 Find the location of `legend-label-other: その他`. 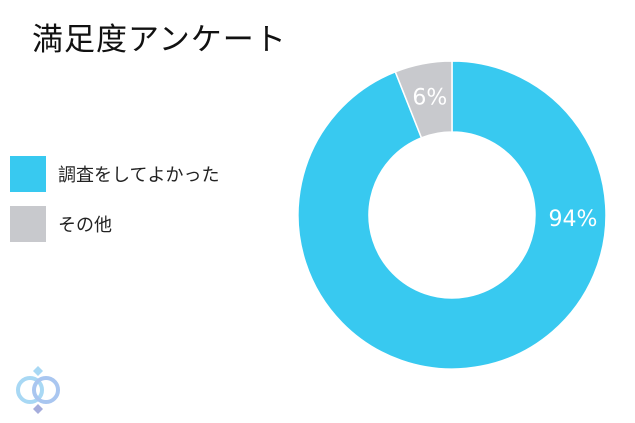

legend-label-other: その他 is located at coordinates (85, 225).